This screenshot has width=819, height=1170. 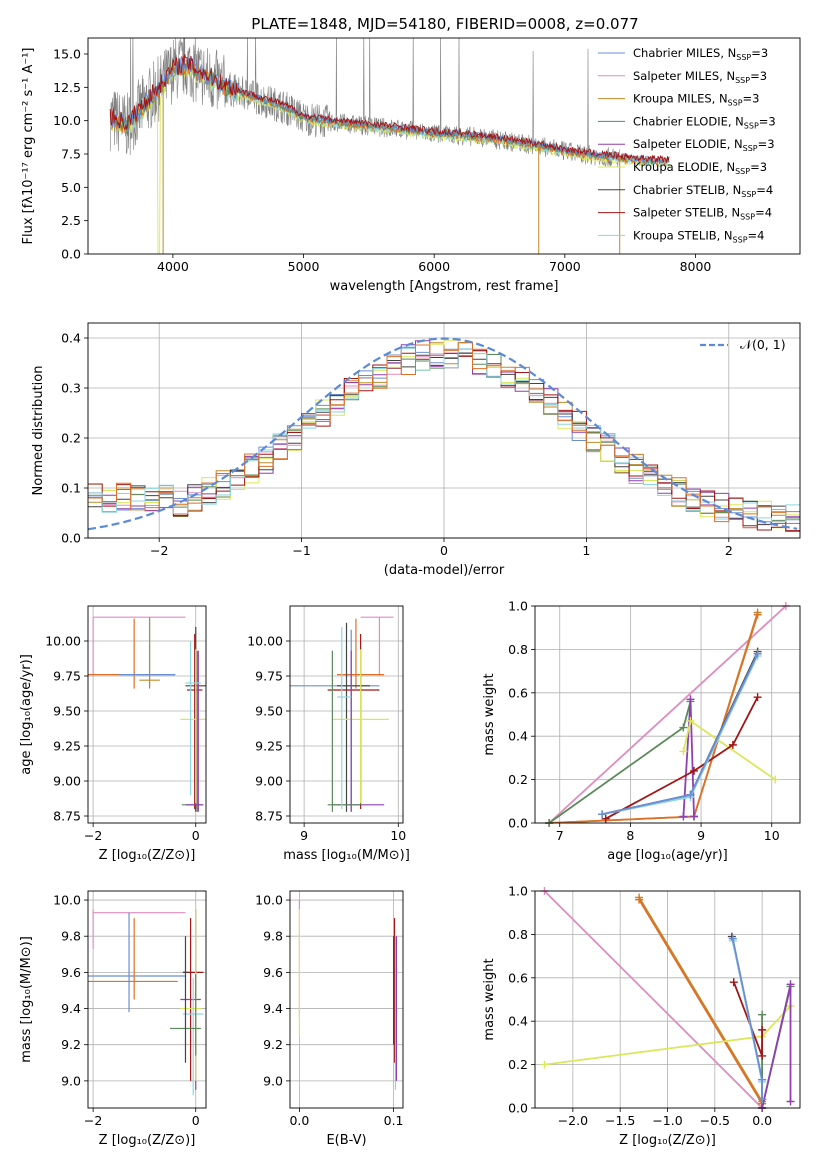 I want to click on x-axis-label: age [log₁₀(age/yr)], so click(x=667, y=855).